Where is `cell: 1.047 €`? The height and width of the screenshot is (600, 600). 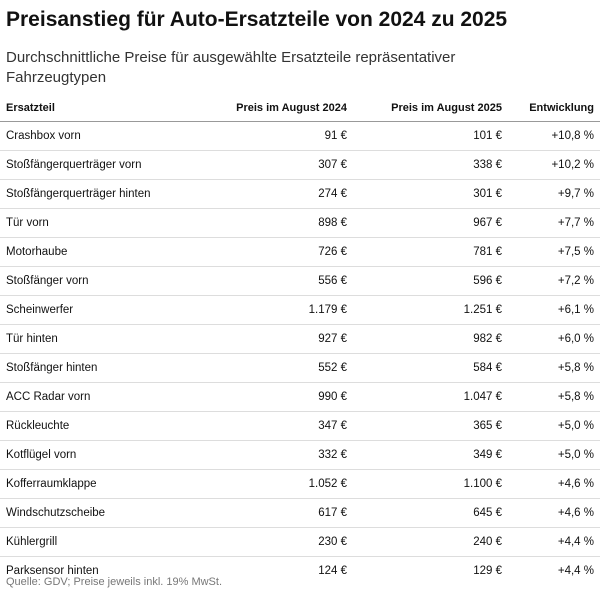
cell: 1.047 € is located at coordinates (482, 397).